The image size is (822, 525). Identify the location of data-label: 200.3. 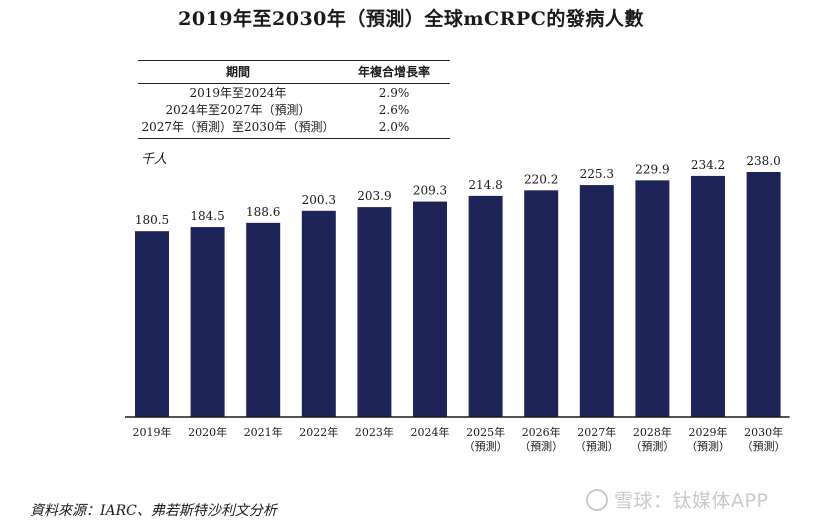
(319, 200).